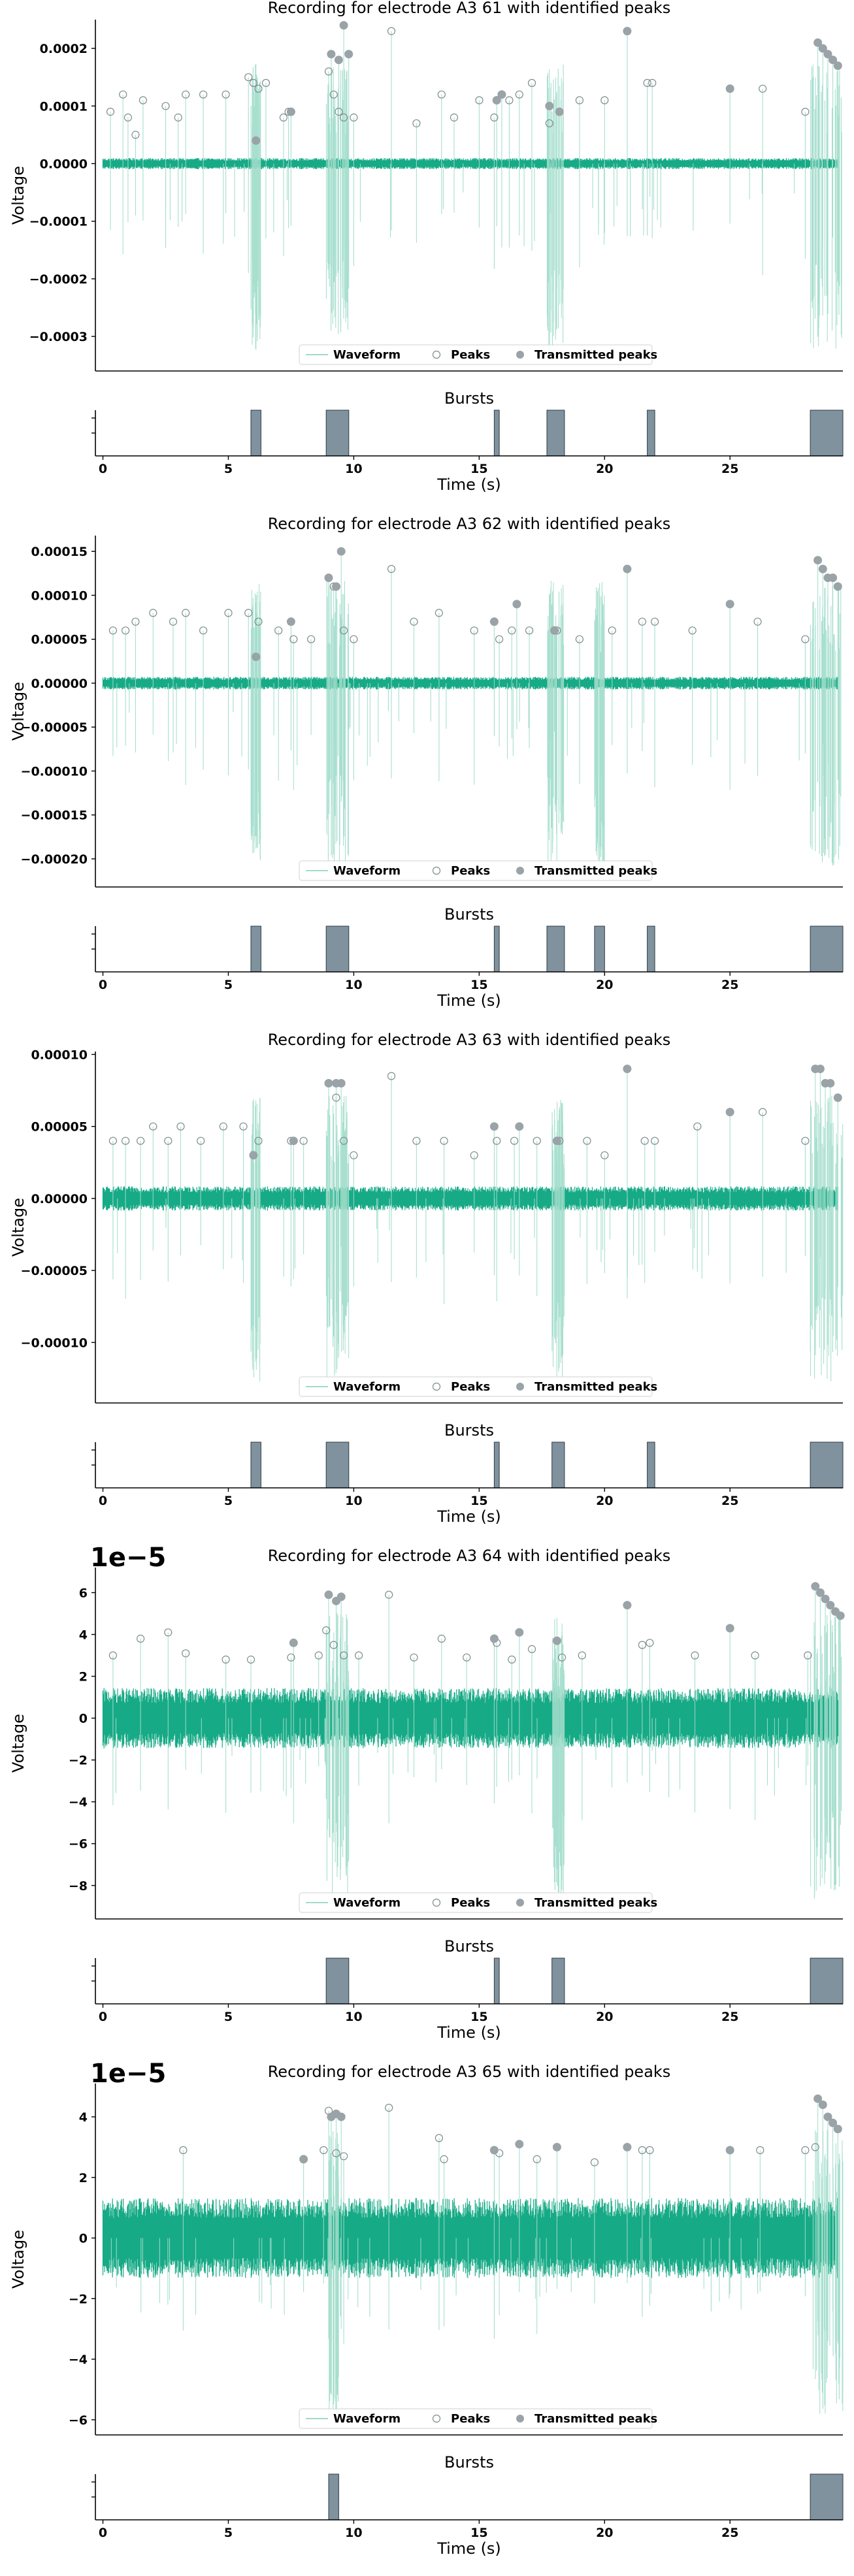 The width and height of the screenshot is (854, 2576). Describe the element at coordinates (469, 484) in the screenshot. I see `bursts-x-axis-label: Time (s)` at that location.